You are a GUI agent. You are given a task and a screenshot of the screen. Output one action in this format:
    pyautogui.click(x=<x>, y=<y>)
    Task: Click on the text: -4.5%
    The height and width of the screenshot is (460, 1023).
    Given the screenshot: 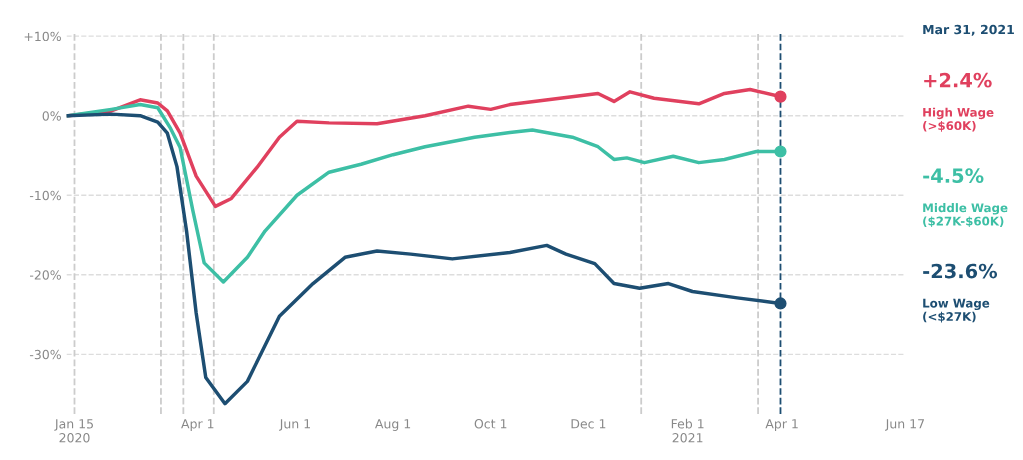 What is the action you would take?
    pyautogui.click(x=953, y=175)
    